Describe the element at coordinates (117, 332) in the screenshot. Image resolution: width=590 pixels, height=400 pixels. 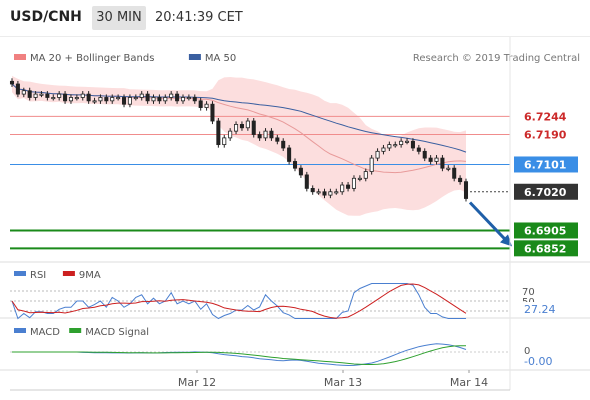
I see `macd-legend-label: MACD Signal` at that location.